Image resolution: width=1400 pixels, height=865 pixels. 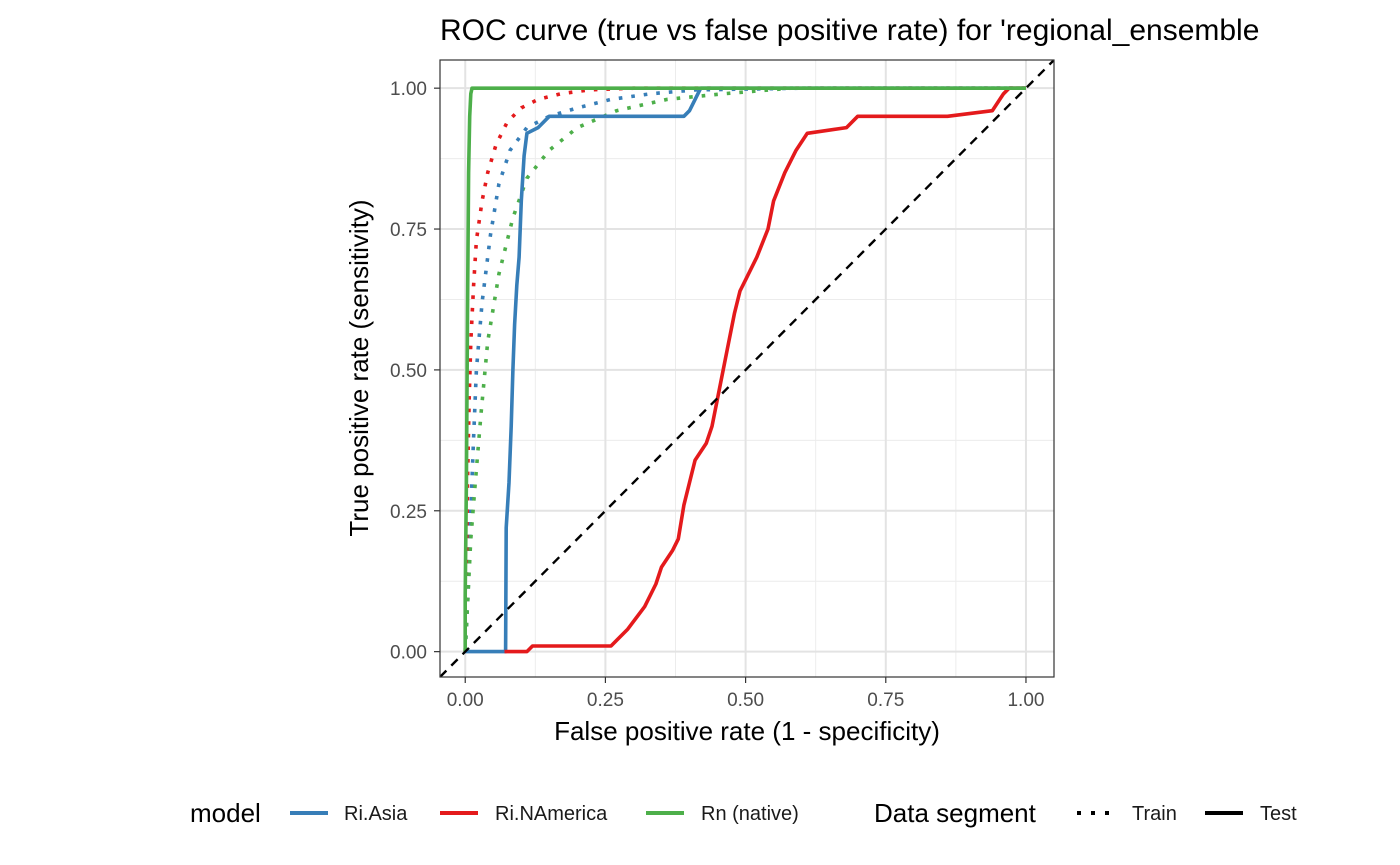 I want to click on y-axis: 0.00 0.25 0.50 0.75 1.00, so click(x=415, y=371).